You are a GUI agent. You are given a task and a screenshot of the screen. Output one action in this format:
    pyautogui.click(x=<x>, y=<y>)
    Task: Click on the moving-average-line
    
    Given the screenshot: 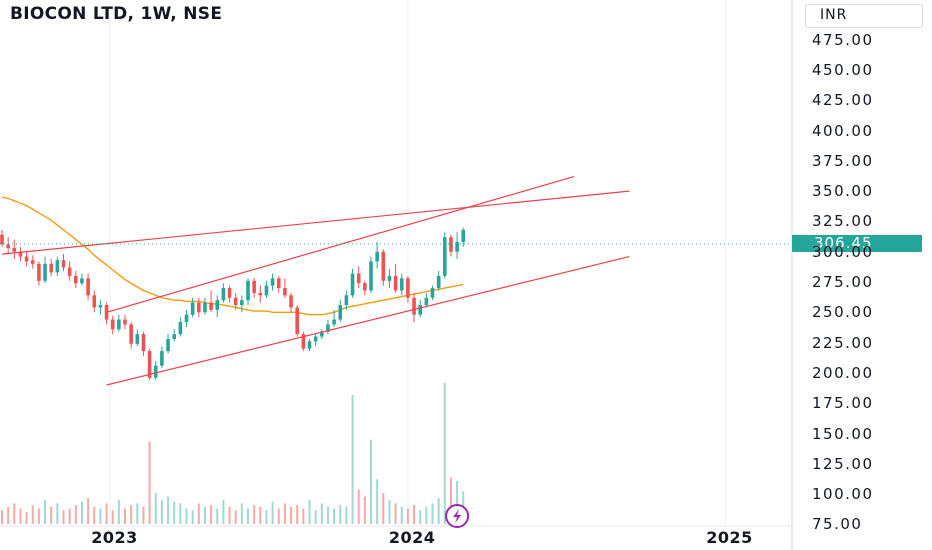 What is the action you would take?
    pyautogui.click(x=232, y=256)
    